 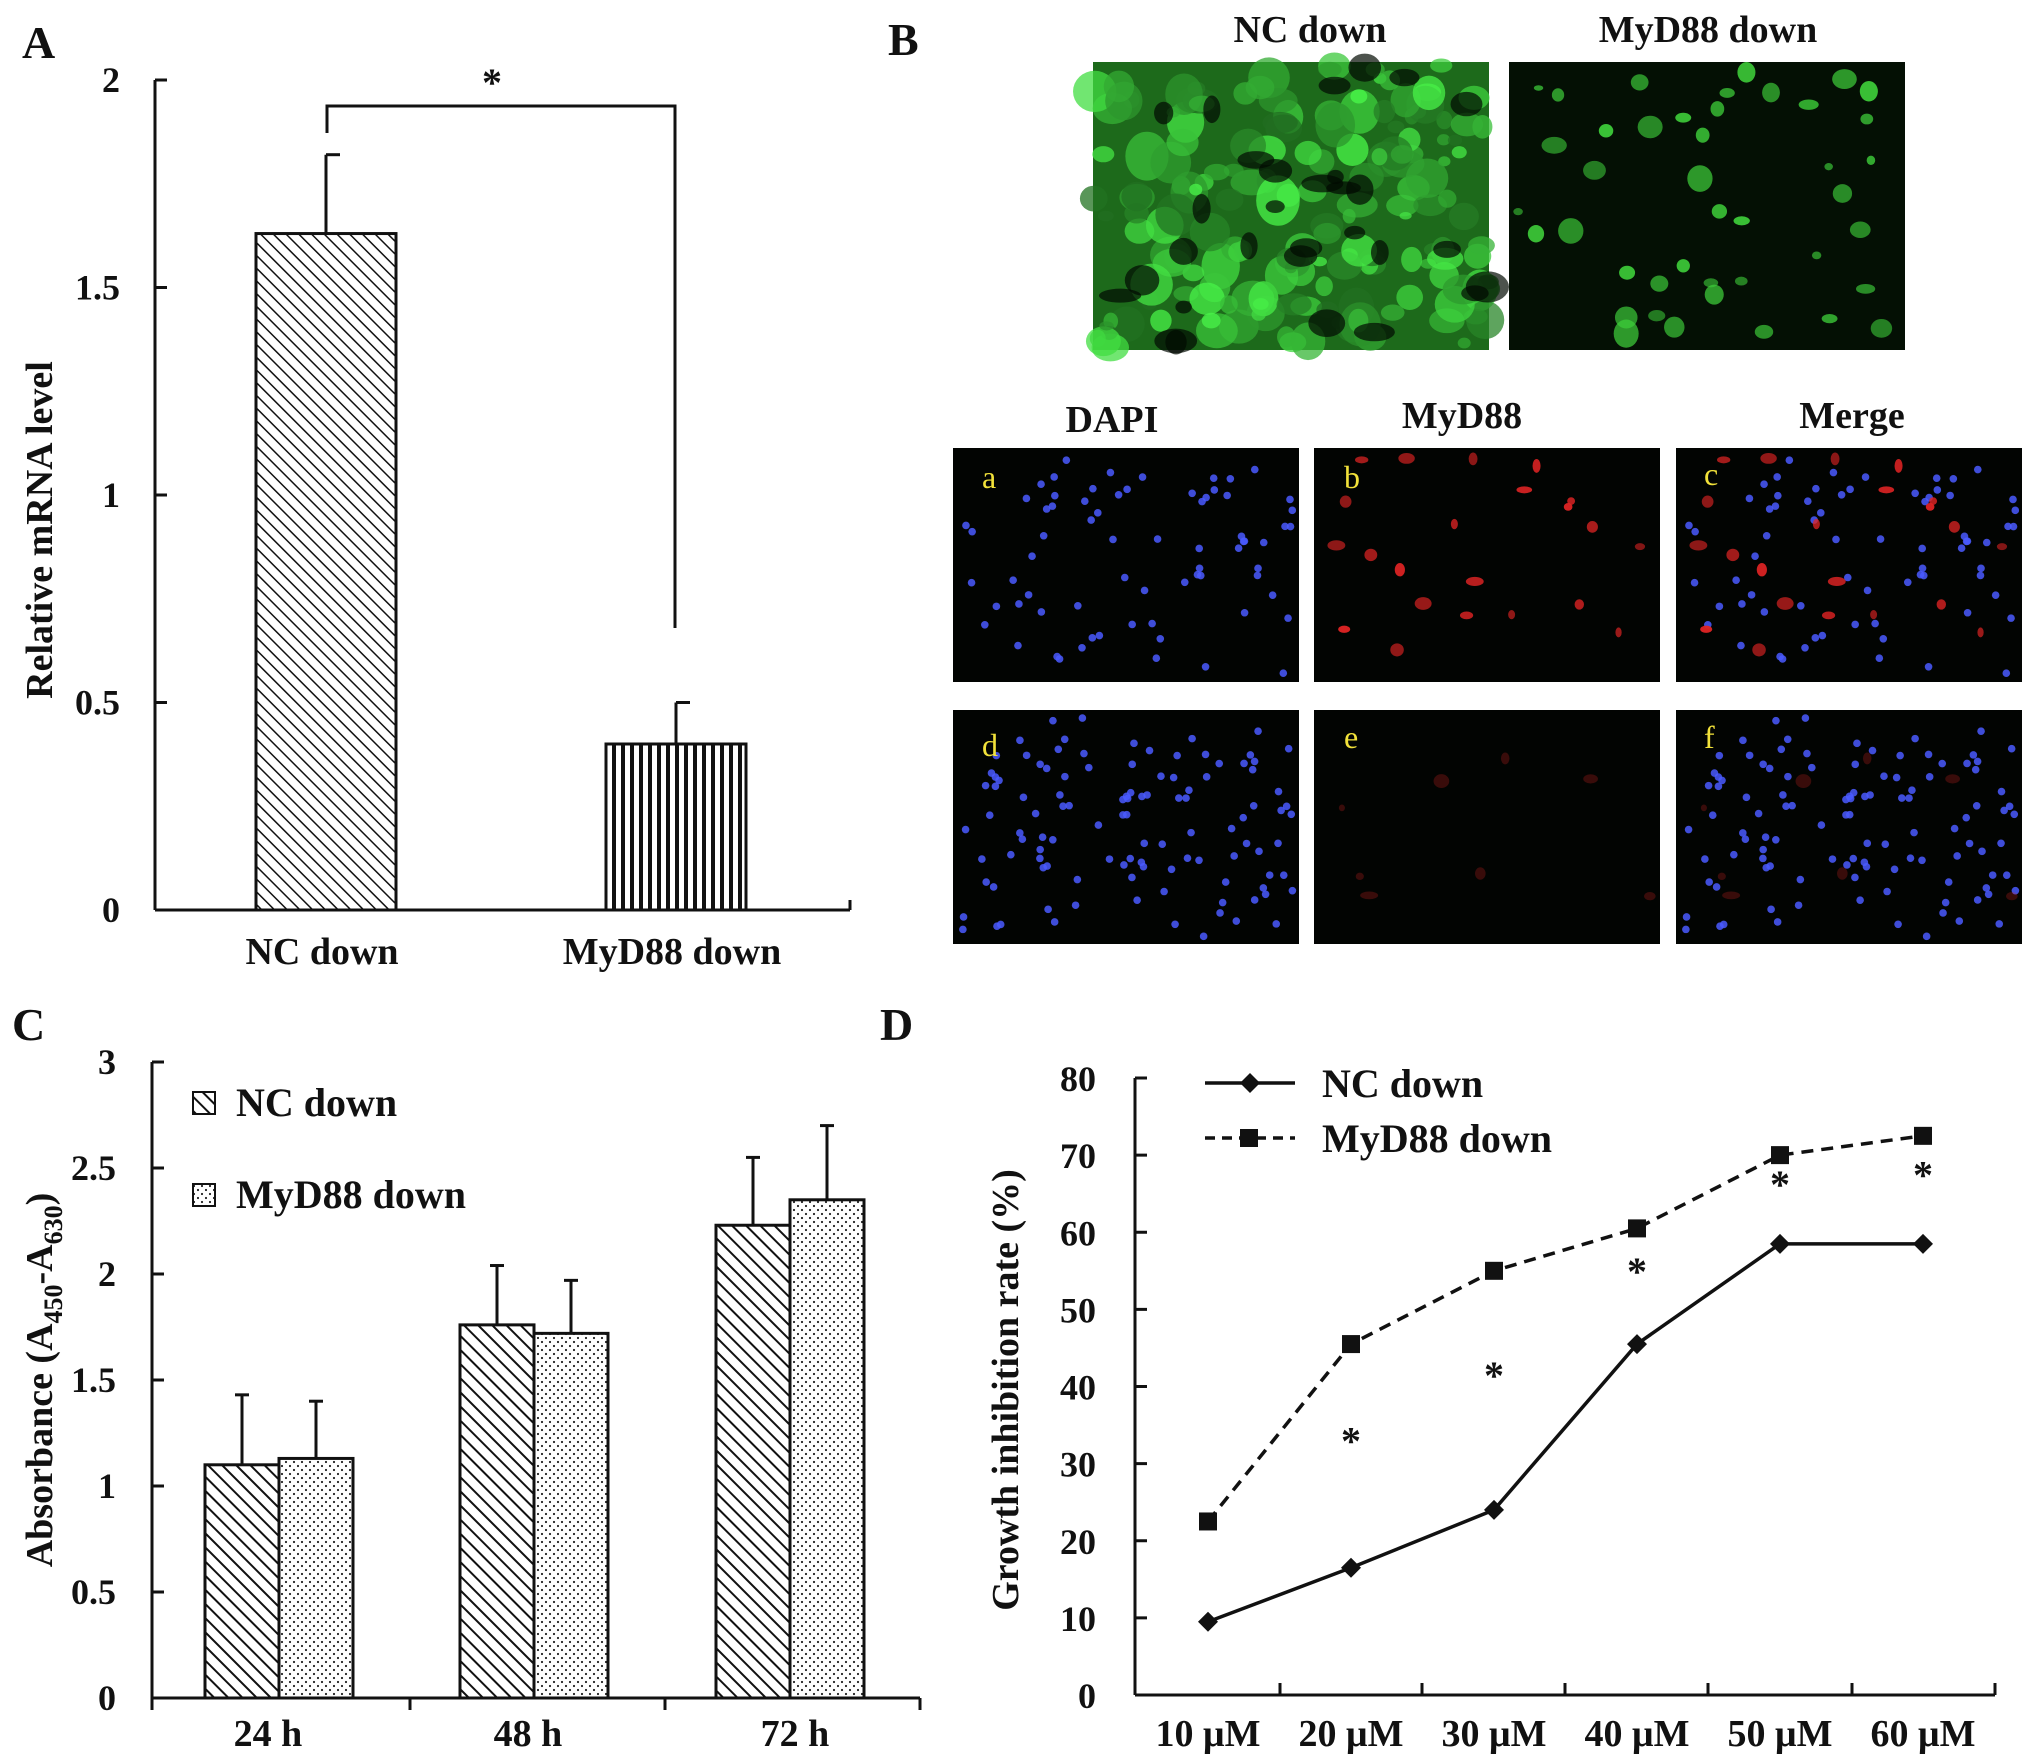 I want to click on c-tick-label: 1, so click(x=107, y=1486).